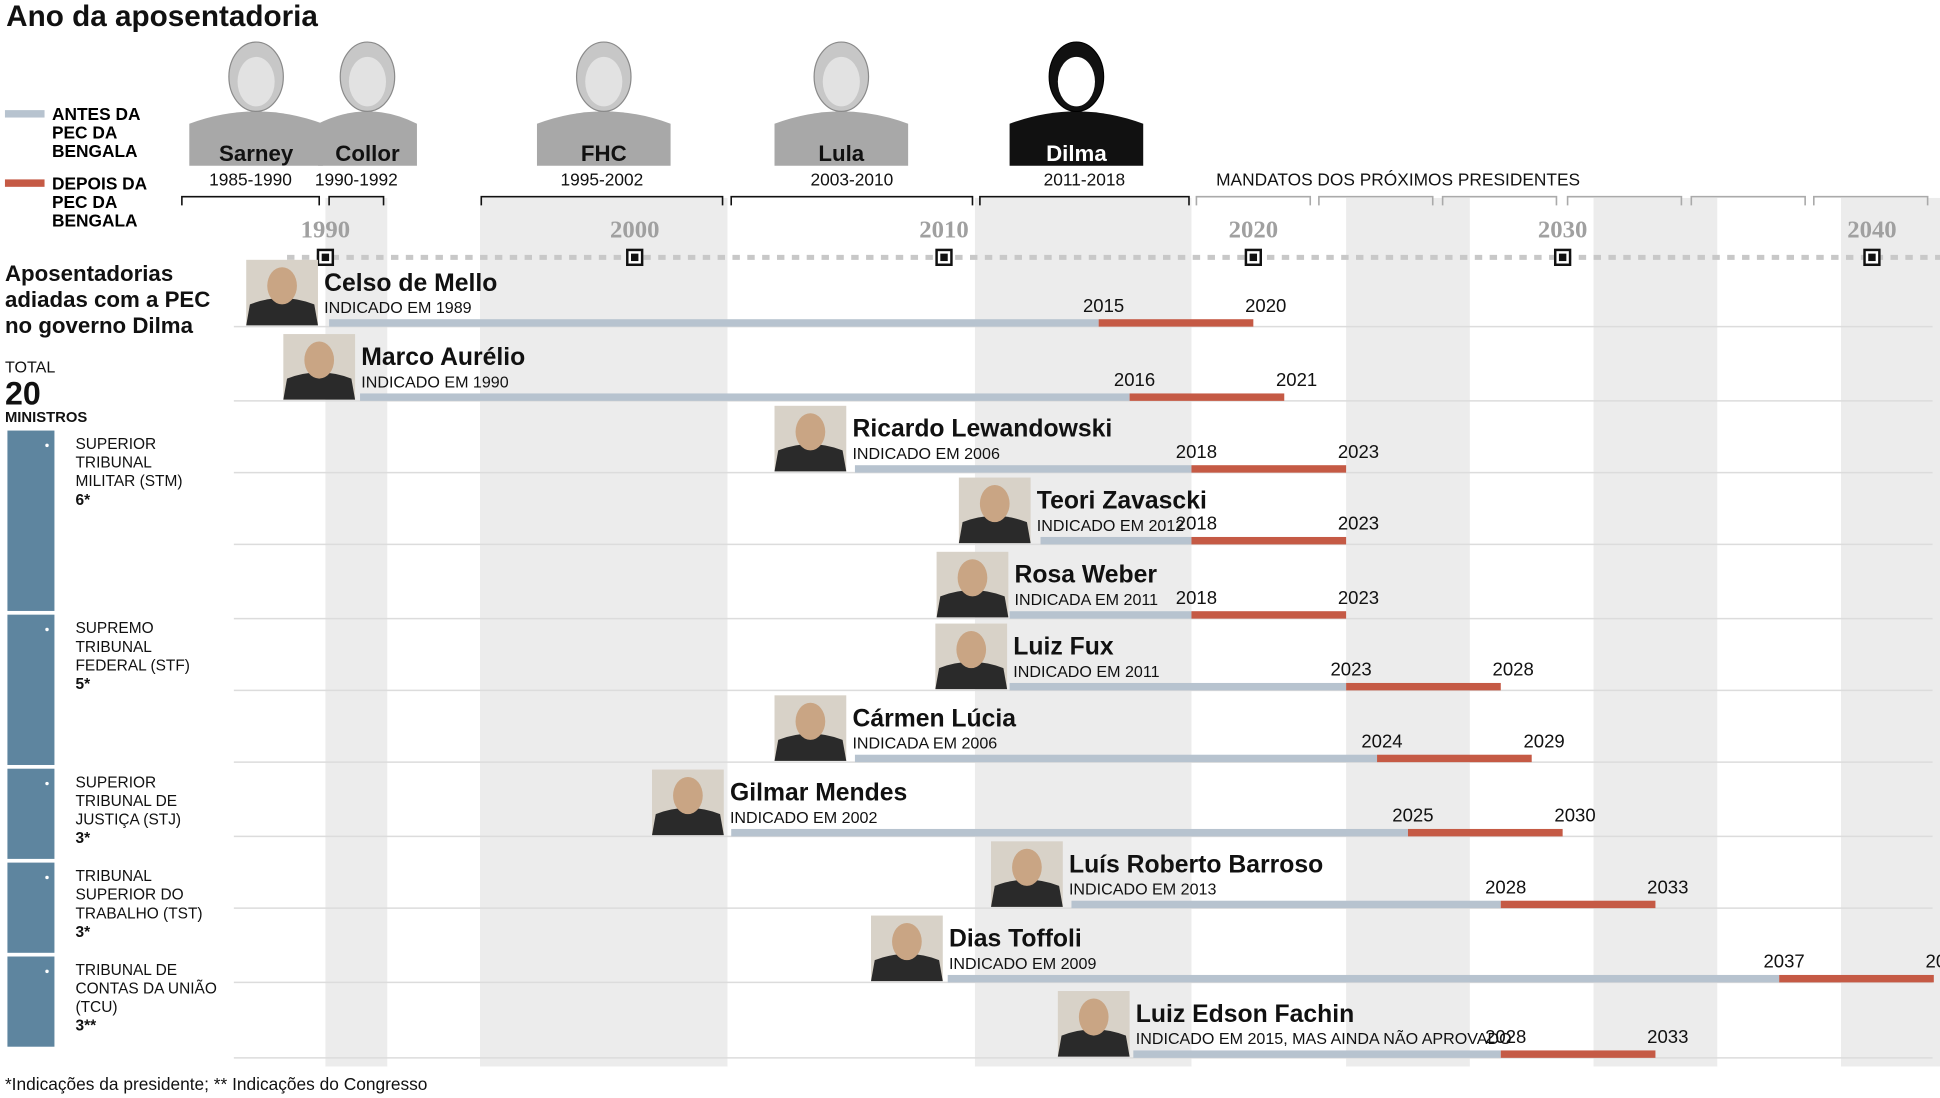 The height and width of the screenshot is (1098, 1940). Describe the element at coordinates (128, 801) in the screenshot. I see `court-name: SUPERIOR TRIBUNAL DE JUSTIÇA (STJ)` at that location.